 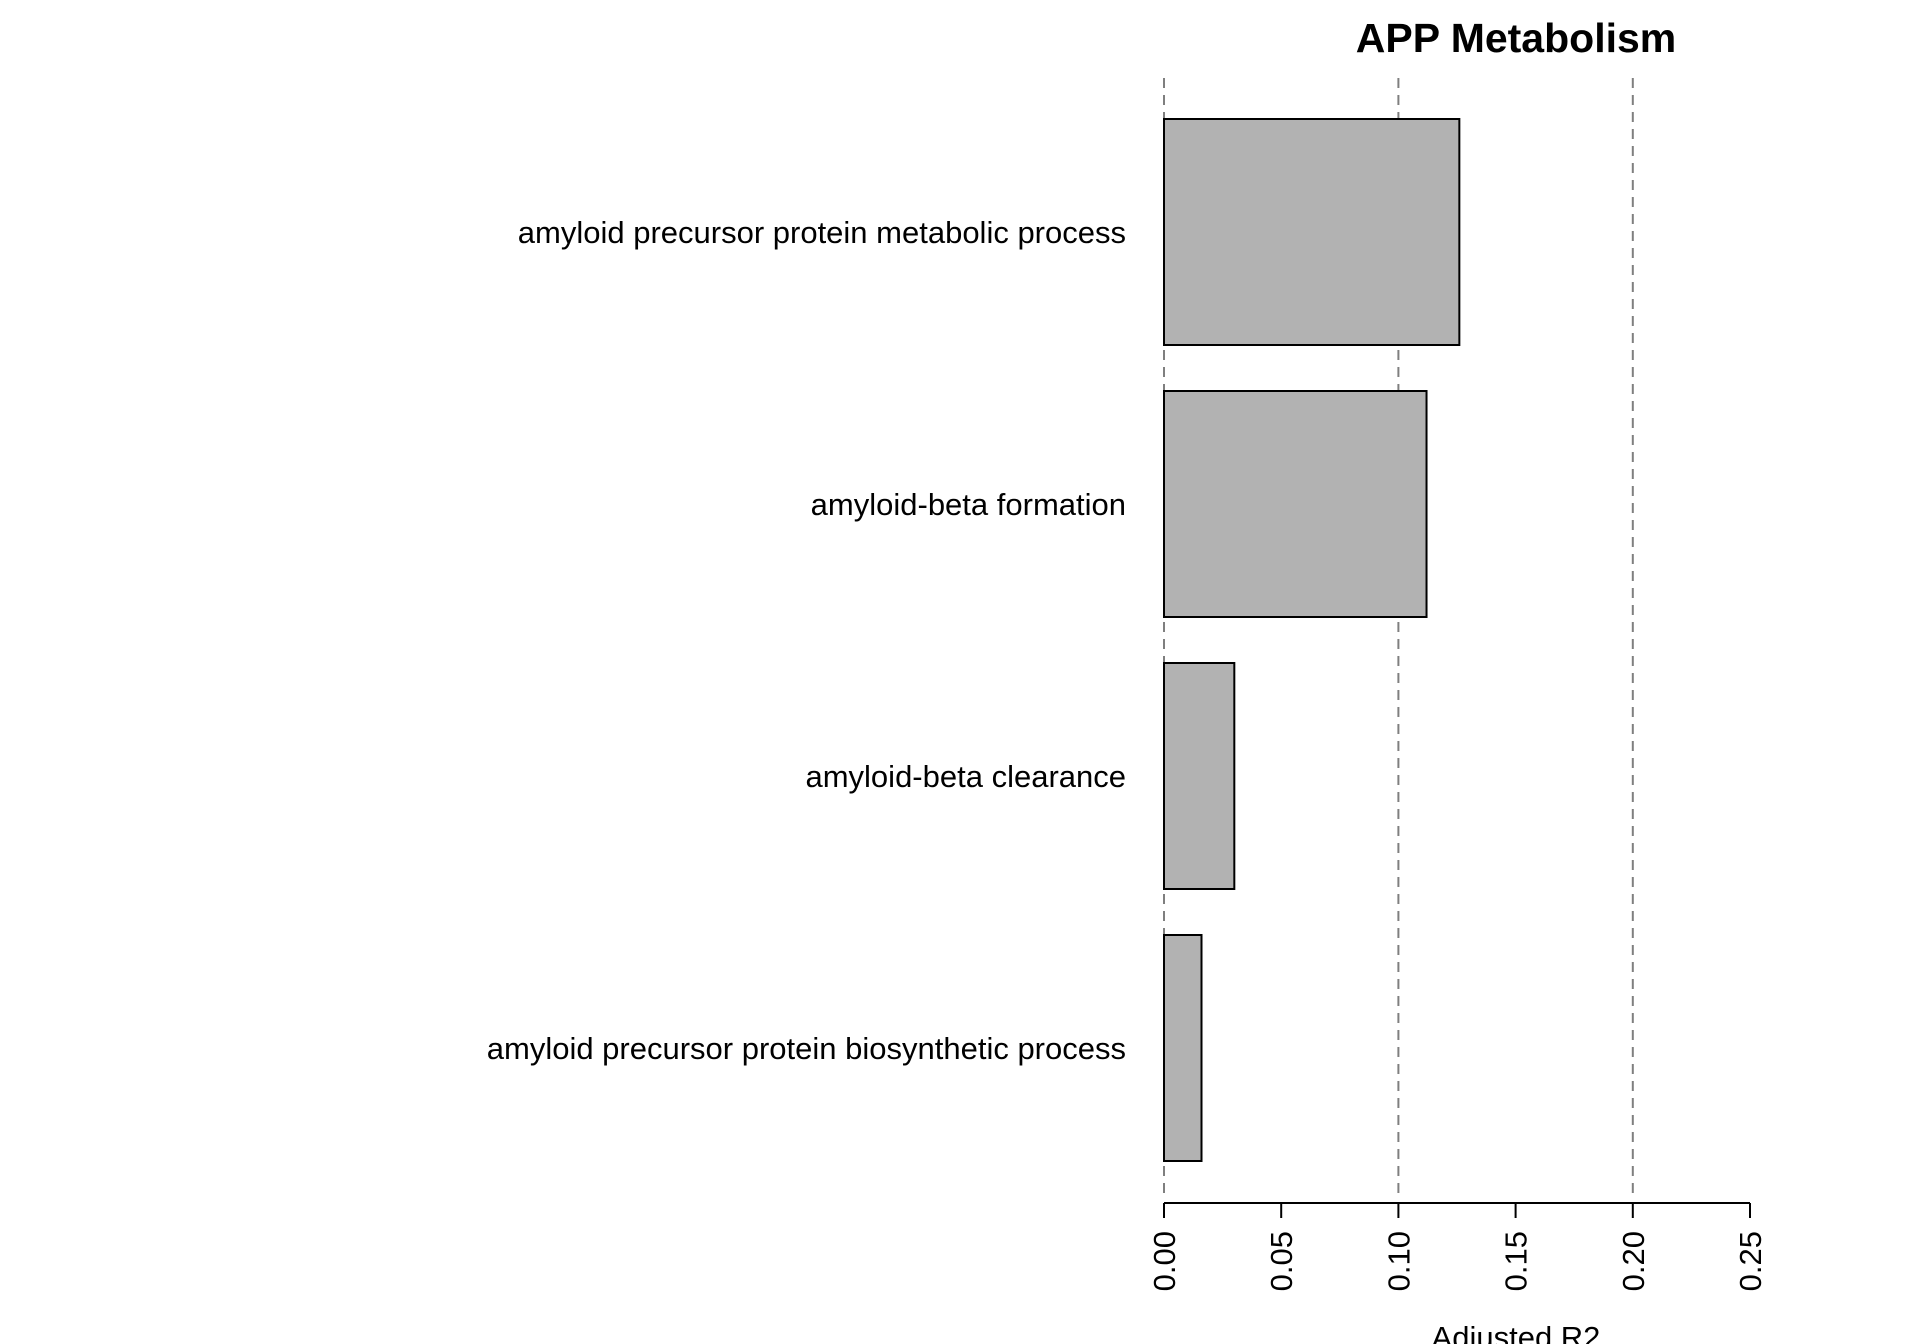 What do you see at coordinates (1281, 1261) in the screenshot?
I see `x-tick-label-1: 0.05` at bounding box center [1281, 1261].